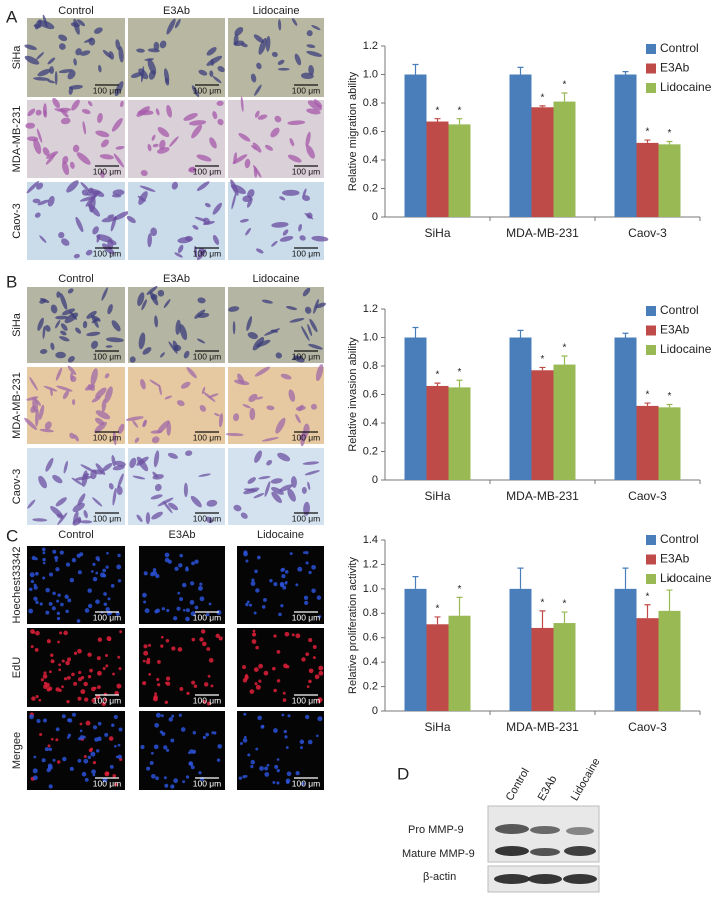 This screenshot has width=721, height=916. Describe the element at coordinates (686, 578) in the screenshot. I see `legend-label: Lidocaine` at that location.